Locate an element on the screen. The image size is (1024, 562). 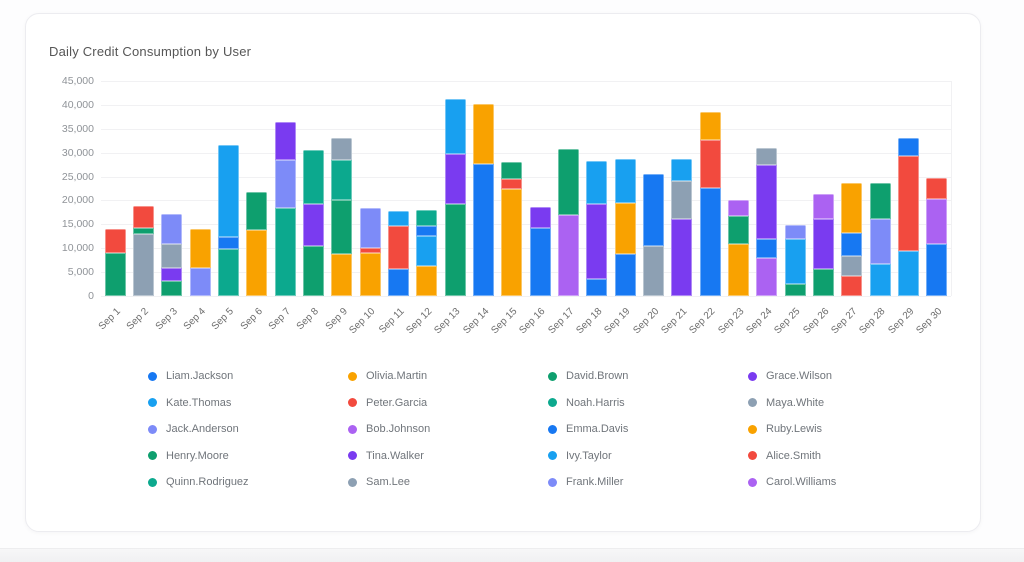
legend-item-peter-garcia: Peter.Garcia is located at coordinates (448, 403).